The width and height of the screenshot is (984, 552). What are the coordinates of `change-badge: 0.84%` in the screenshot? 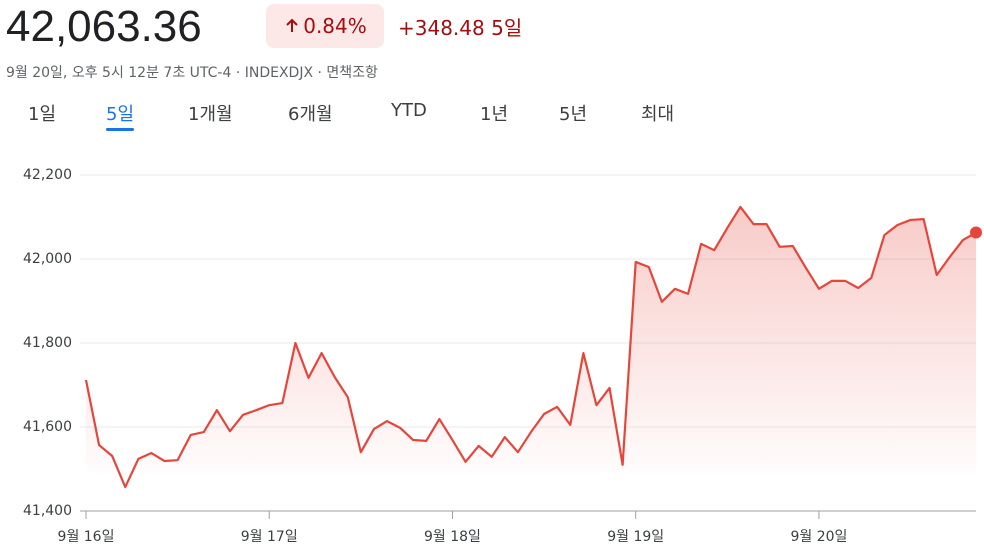 It's located at (325, 26).